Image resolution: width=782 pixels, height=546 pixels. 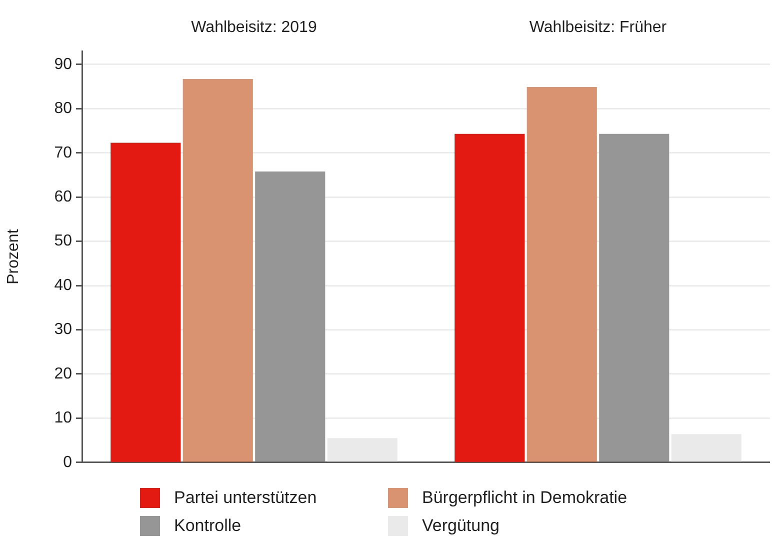 What do you see at coordinates (254, 27) in the screenshot?
I see `x-tick-label: Wahlbeisitz: 2019` at bounding box center [254, 27].